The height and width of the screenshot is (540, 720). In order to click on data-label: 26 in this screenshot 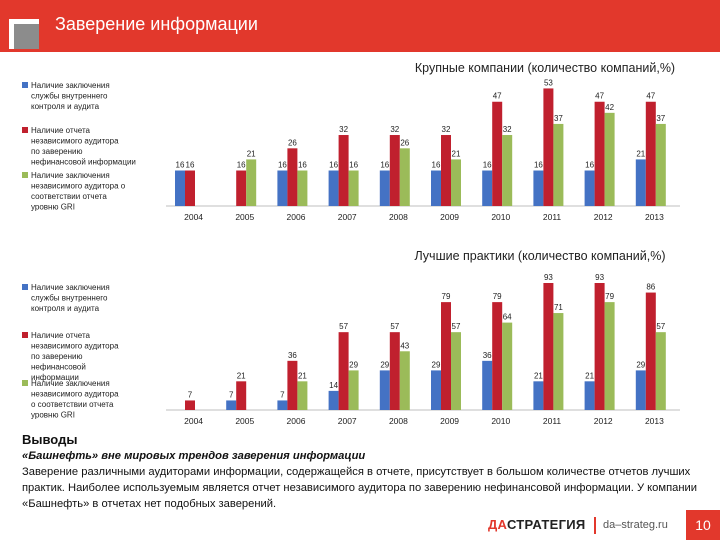, I will do `click(292, 142)`.